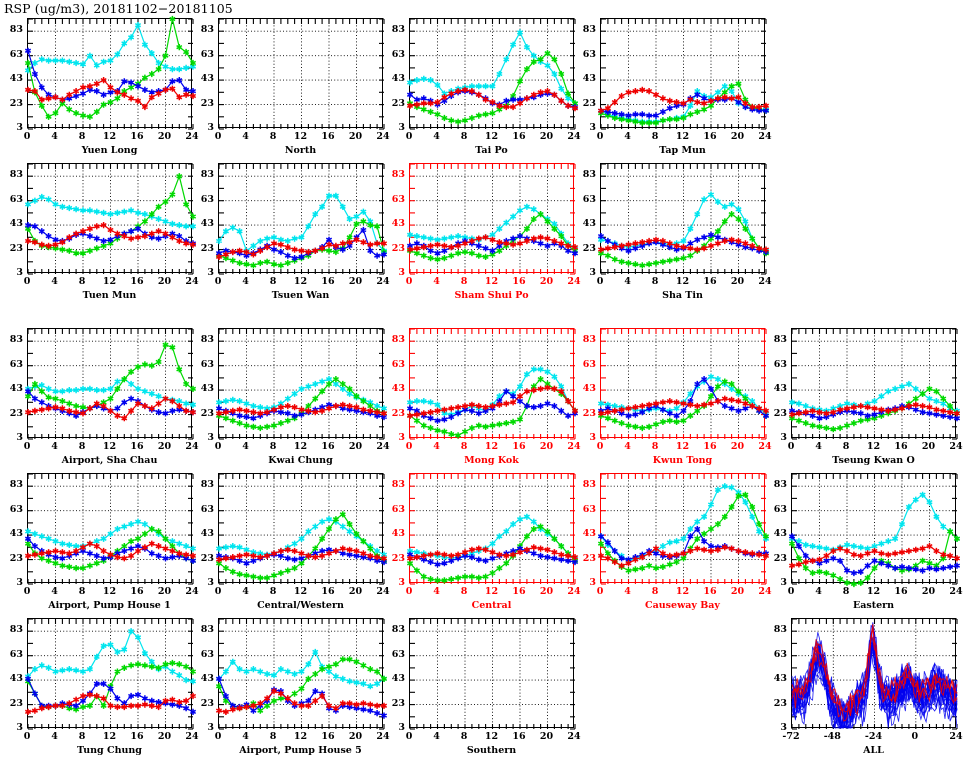 This screenshot has width=965, height=766. I want to click on panel-title: Tung Chung, so click(109, 750).